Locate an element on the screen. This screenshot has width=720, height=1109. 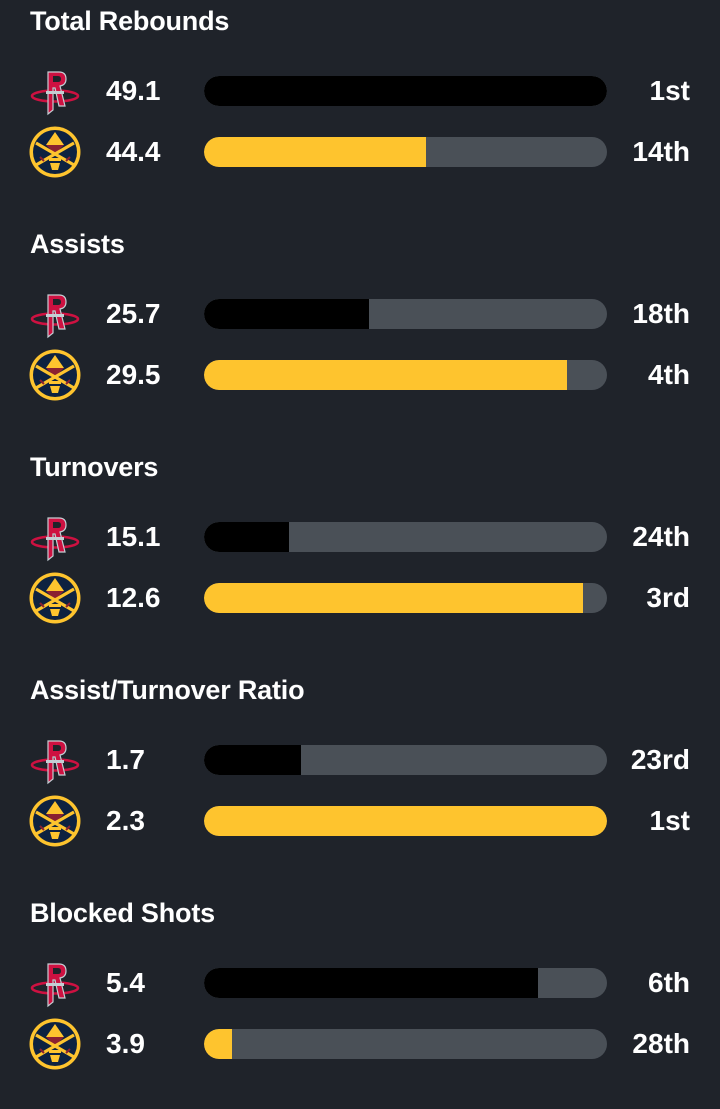
league-rank: 3rd is located at coordinates (668, 597).